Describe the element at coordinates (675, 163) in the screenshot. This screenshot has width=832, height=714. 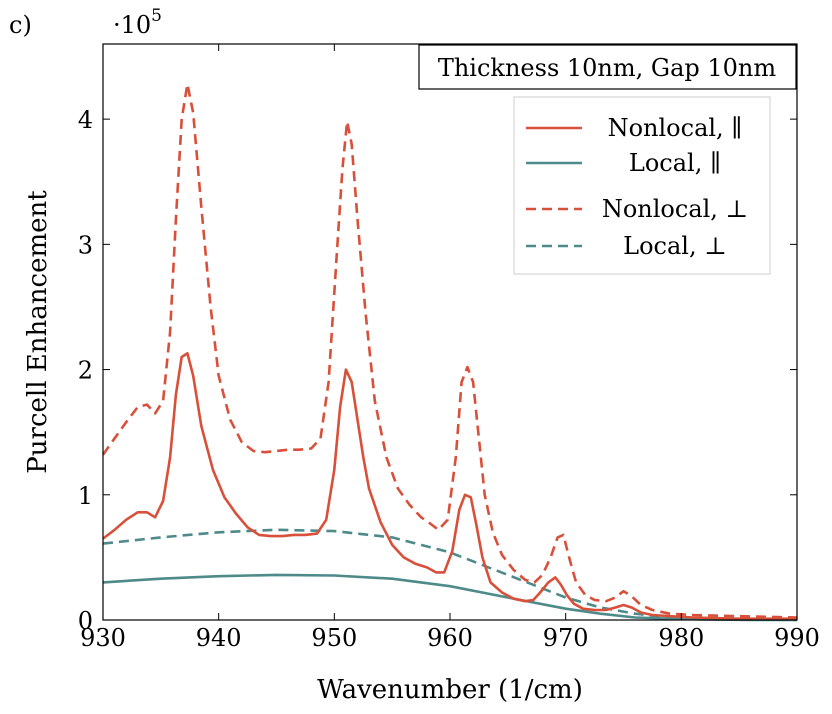
I see `legend-label-2: Local, ∥` at that location.